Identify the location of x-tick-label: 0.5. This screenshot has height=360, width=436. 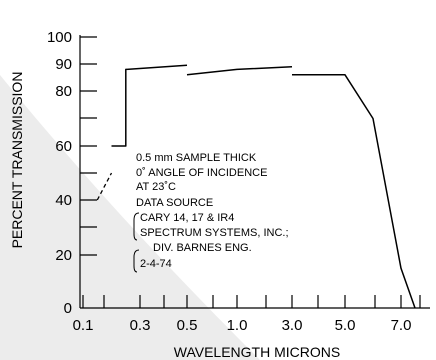
(187, 325).